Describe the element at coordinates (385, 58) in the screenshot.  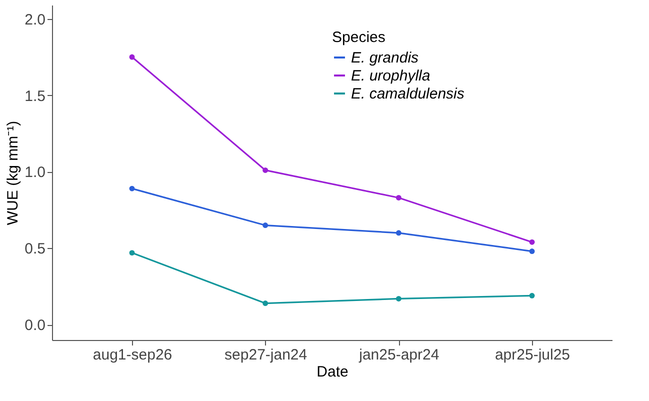
I see `legend-label: E. grandis` at that location.